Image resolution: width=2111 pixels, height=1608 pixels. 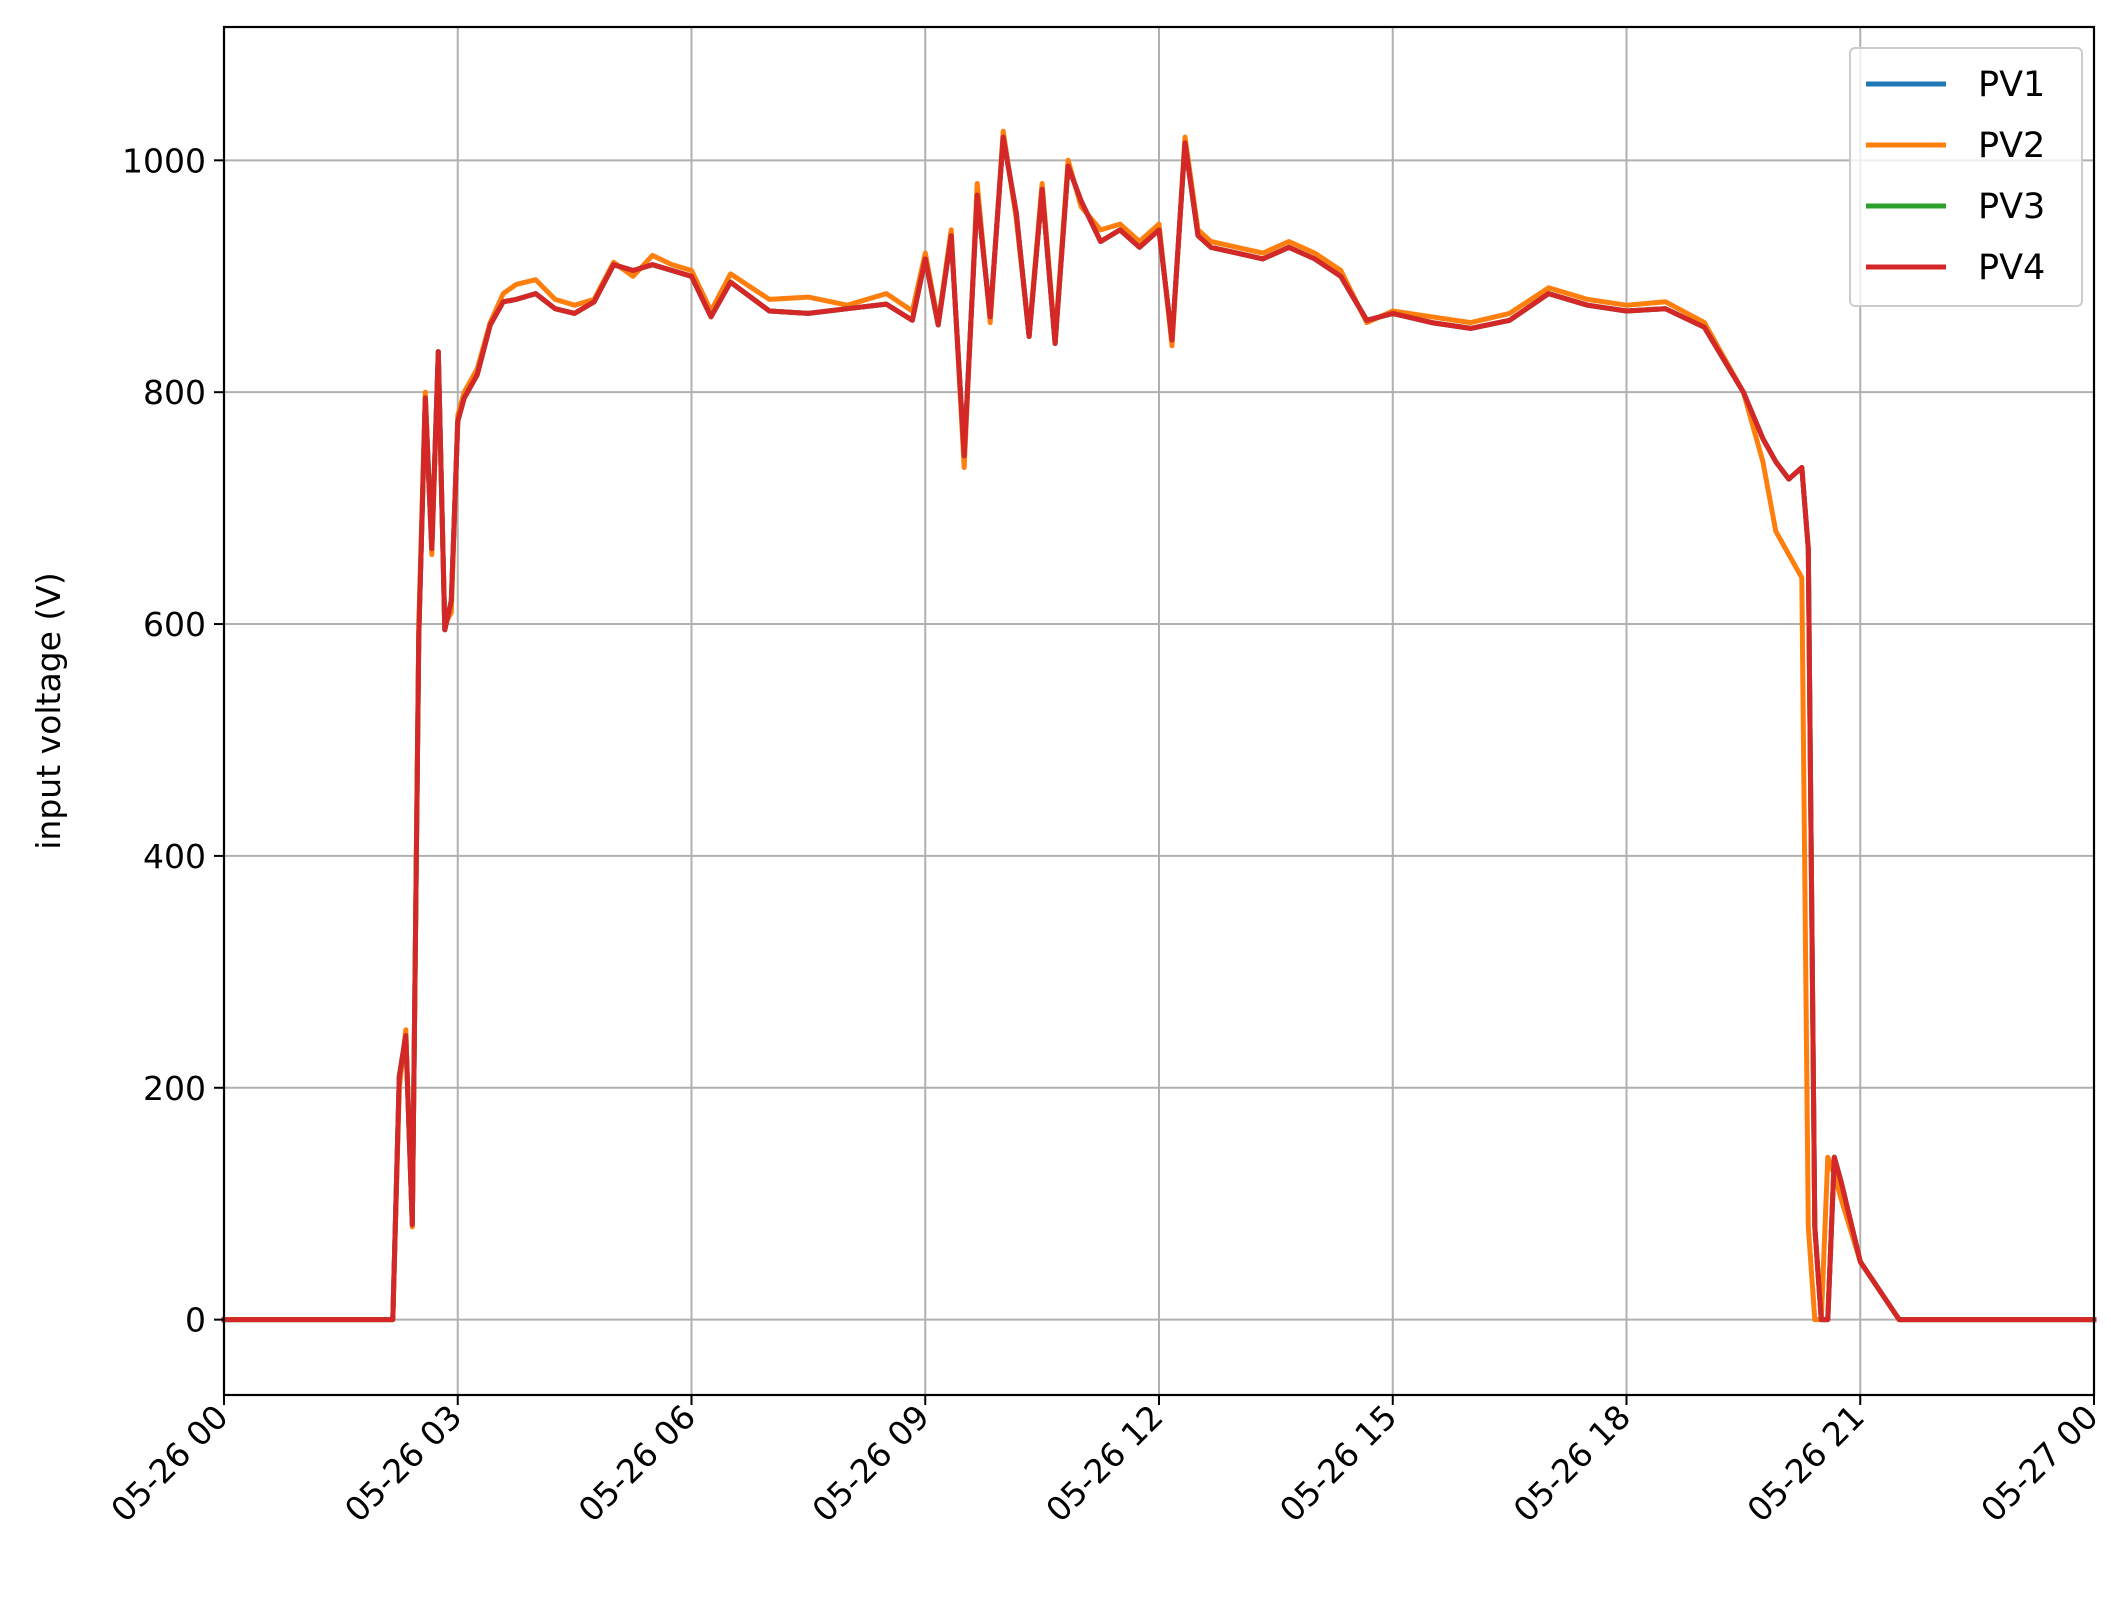 What do you see at coordinates (48, 711) in the screenshot?
I see `y-axis-label: input voltage (V)` at bounding box center [48, 711].